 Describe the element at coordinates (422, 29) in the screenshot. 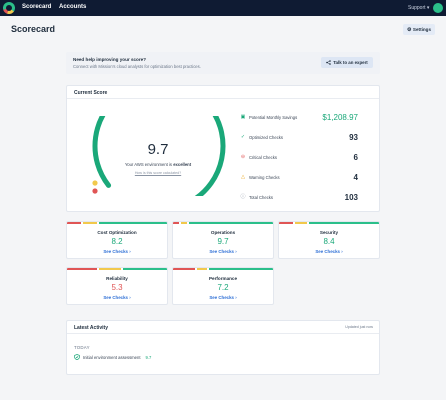

I see `settings-label: Settings` at that location.